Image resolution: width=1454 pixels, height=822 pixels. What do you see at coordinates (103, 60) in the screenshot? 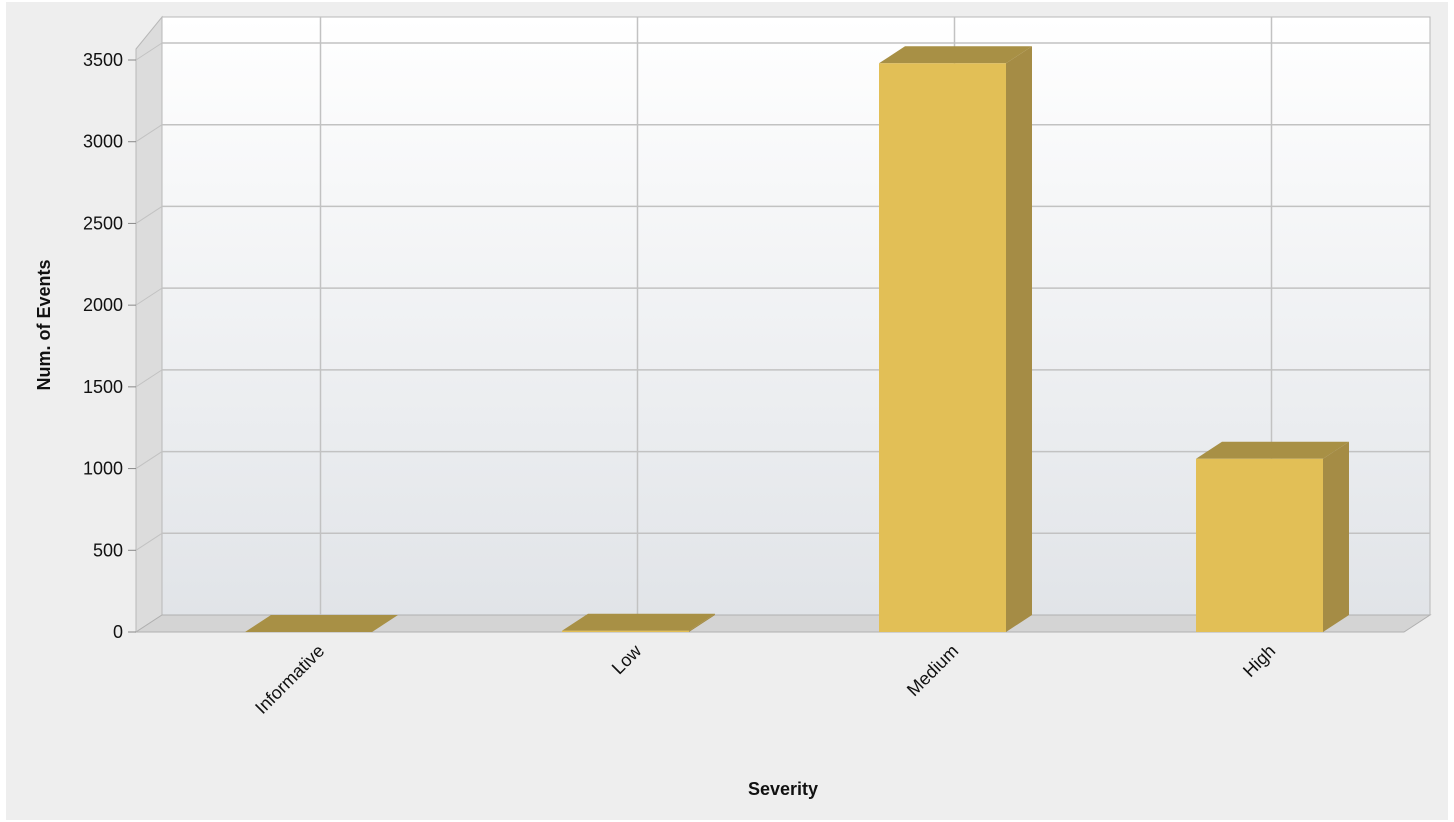
I see `y-tick-label: 3500` at bounding box center [103, 60].